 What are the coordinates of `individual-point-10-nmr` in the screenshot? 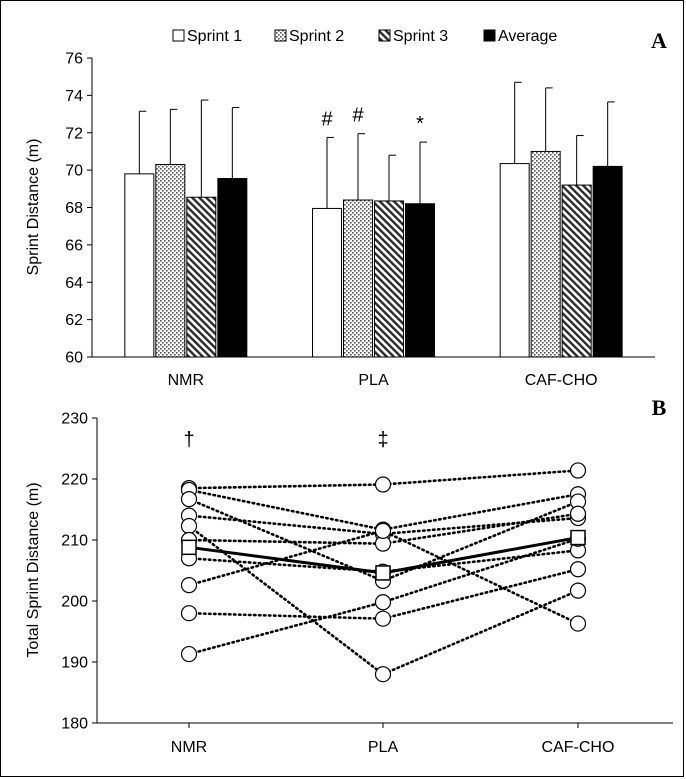 It's located at (189, 654).